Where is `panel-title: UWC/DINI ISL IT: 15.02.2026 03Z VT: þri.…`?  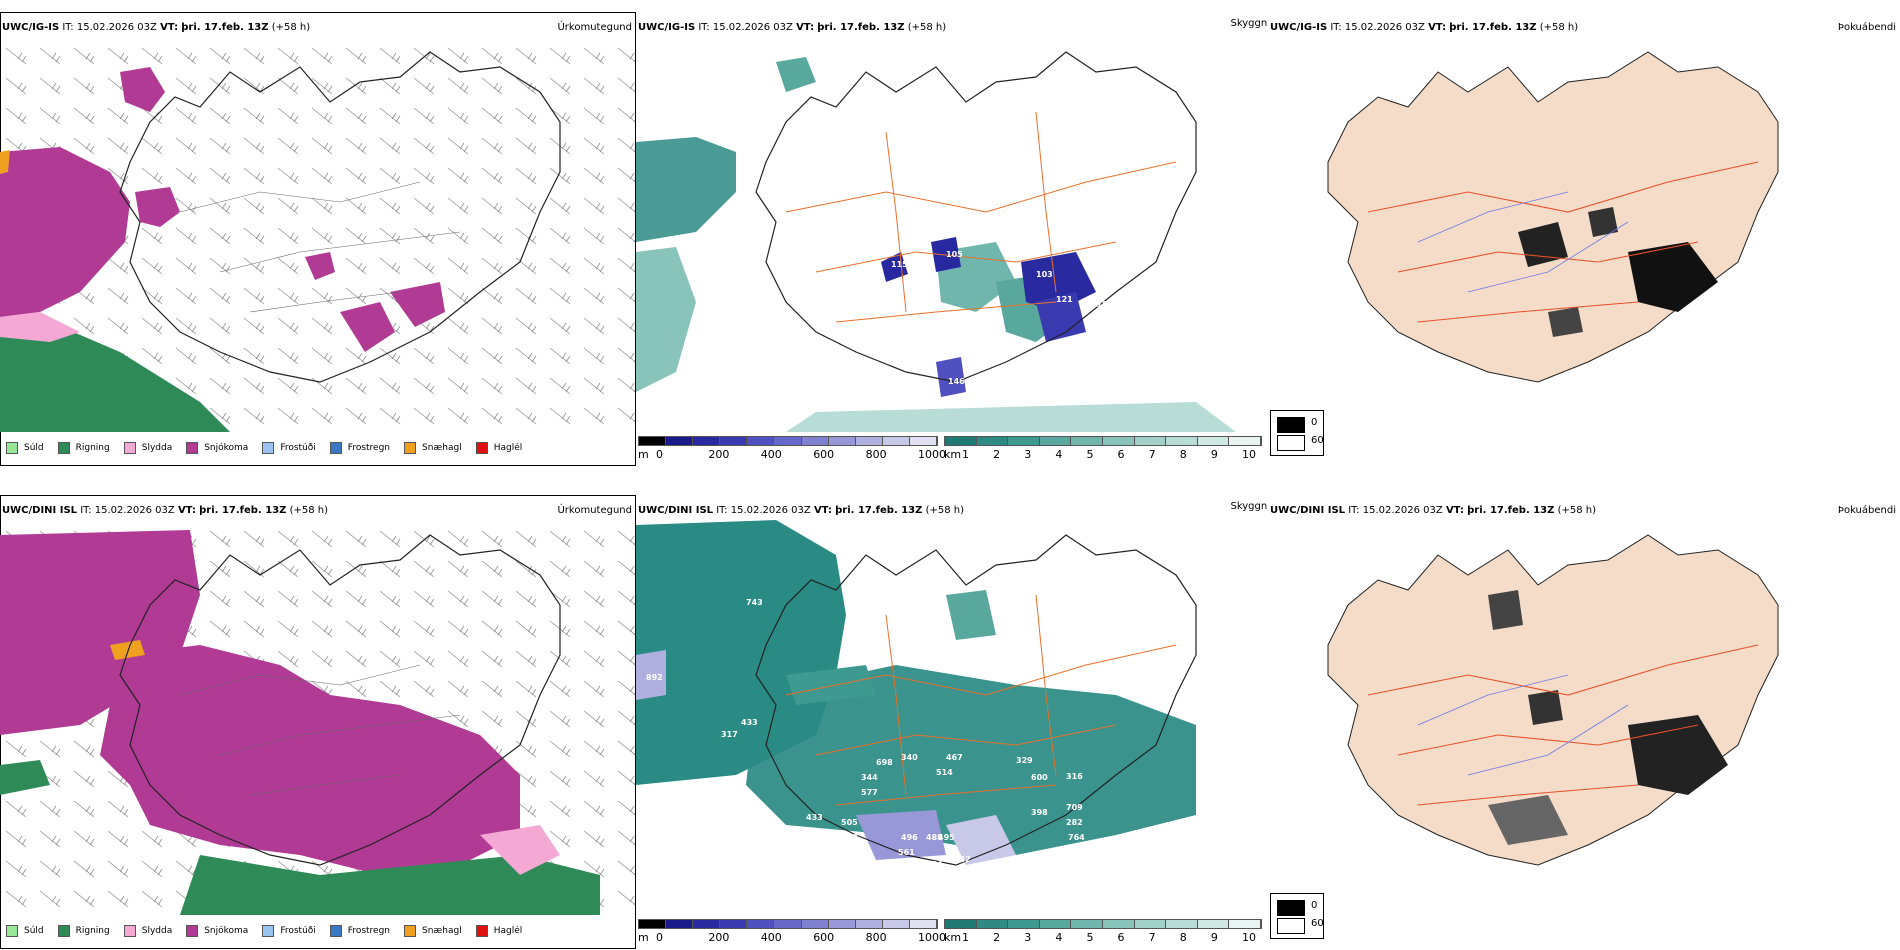 panel-title: UWC/DINI ISL IT: 15.02.2026 03Z VT: þri.… is located at coordinates (801, 510).